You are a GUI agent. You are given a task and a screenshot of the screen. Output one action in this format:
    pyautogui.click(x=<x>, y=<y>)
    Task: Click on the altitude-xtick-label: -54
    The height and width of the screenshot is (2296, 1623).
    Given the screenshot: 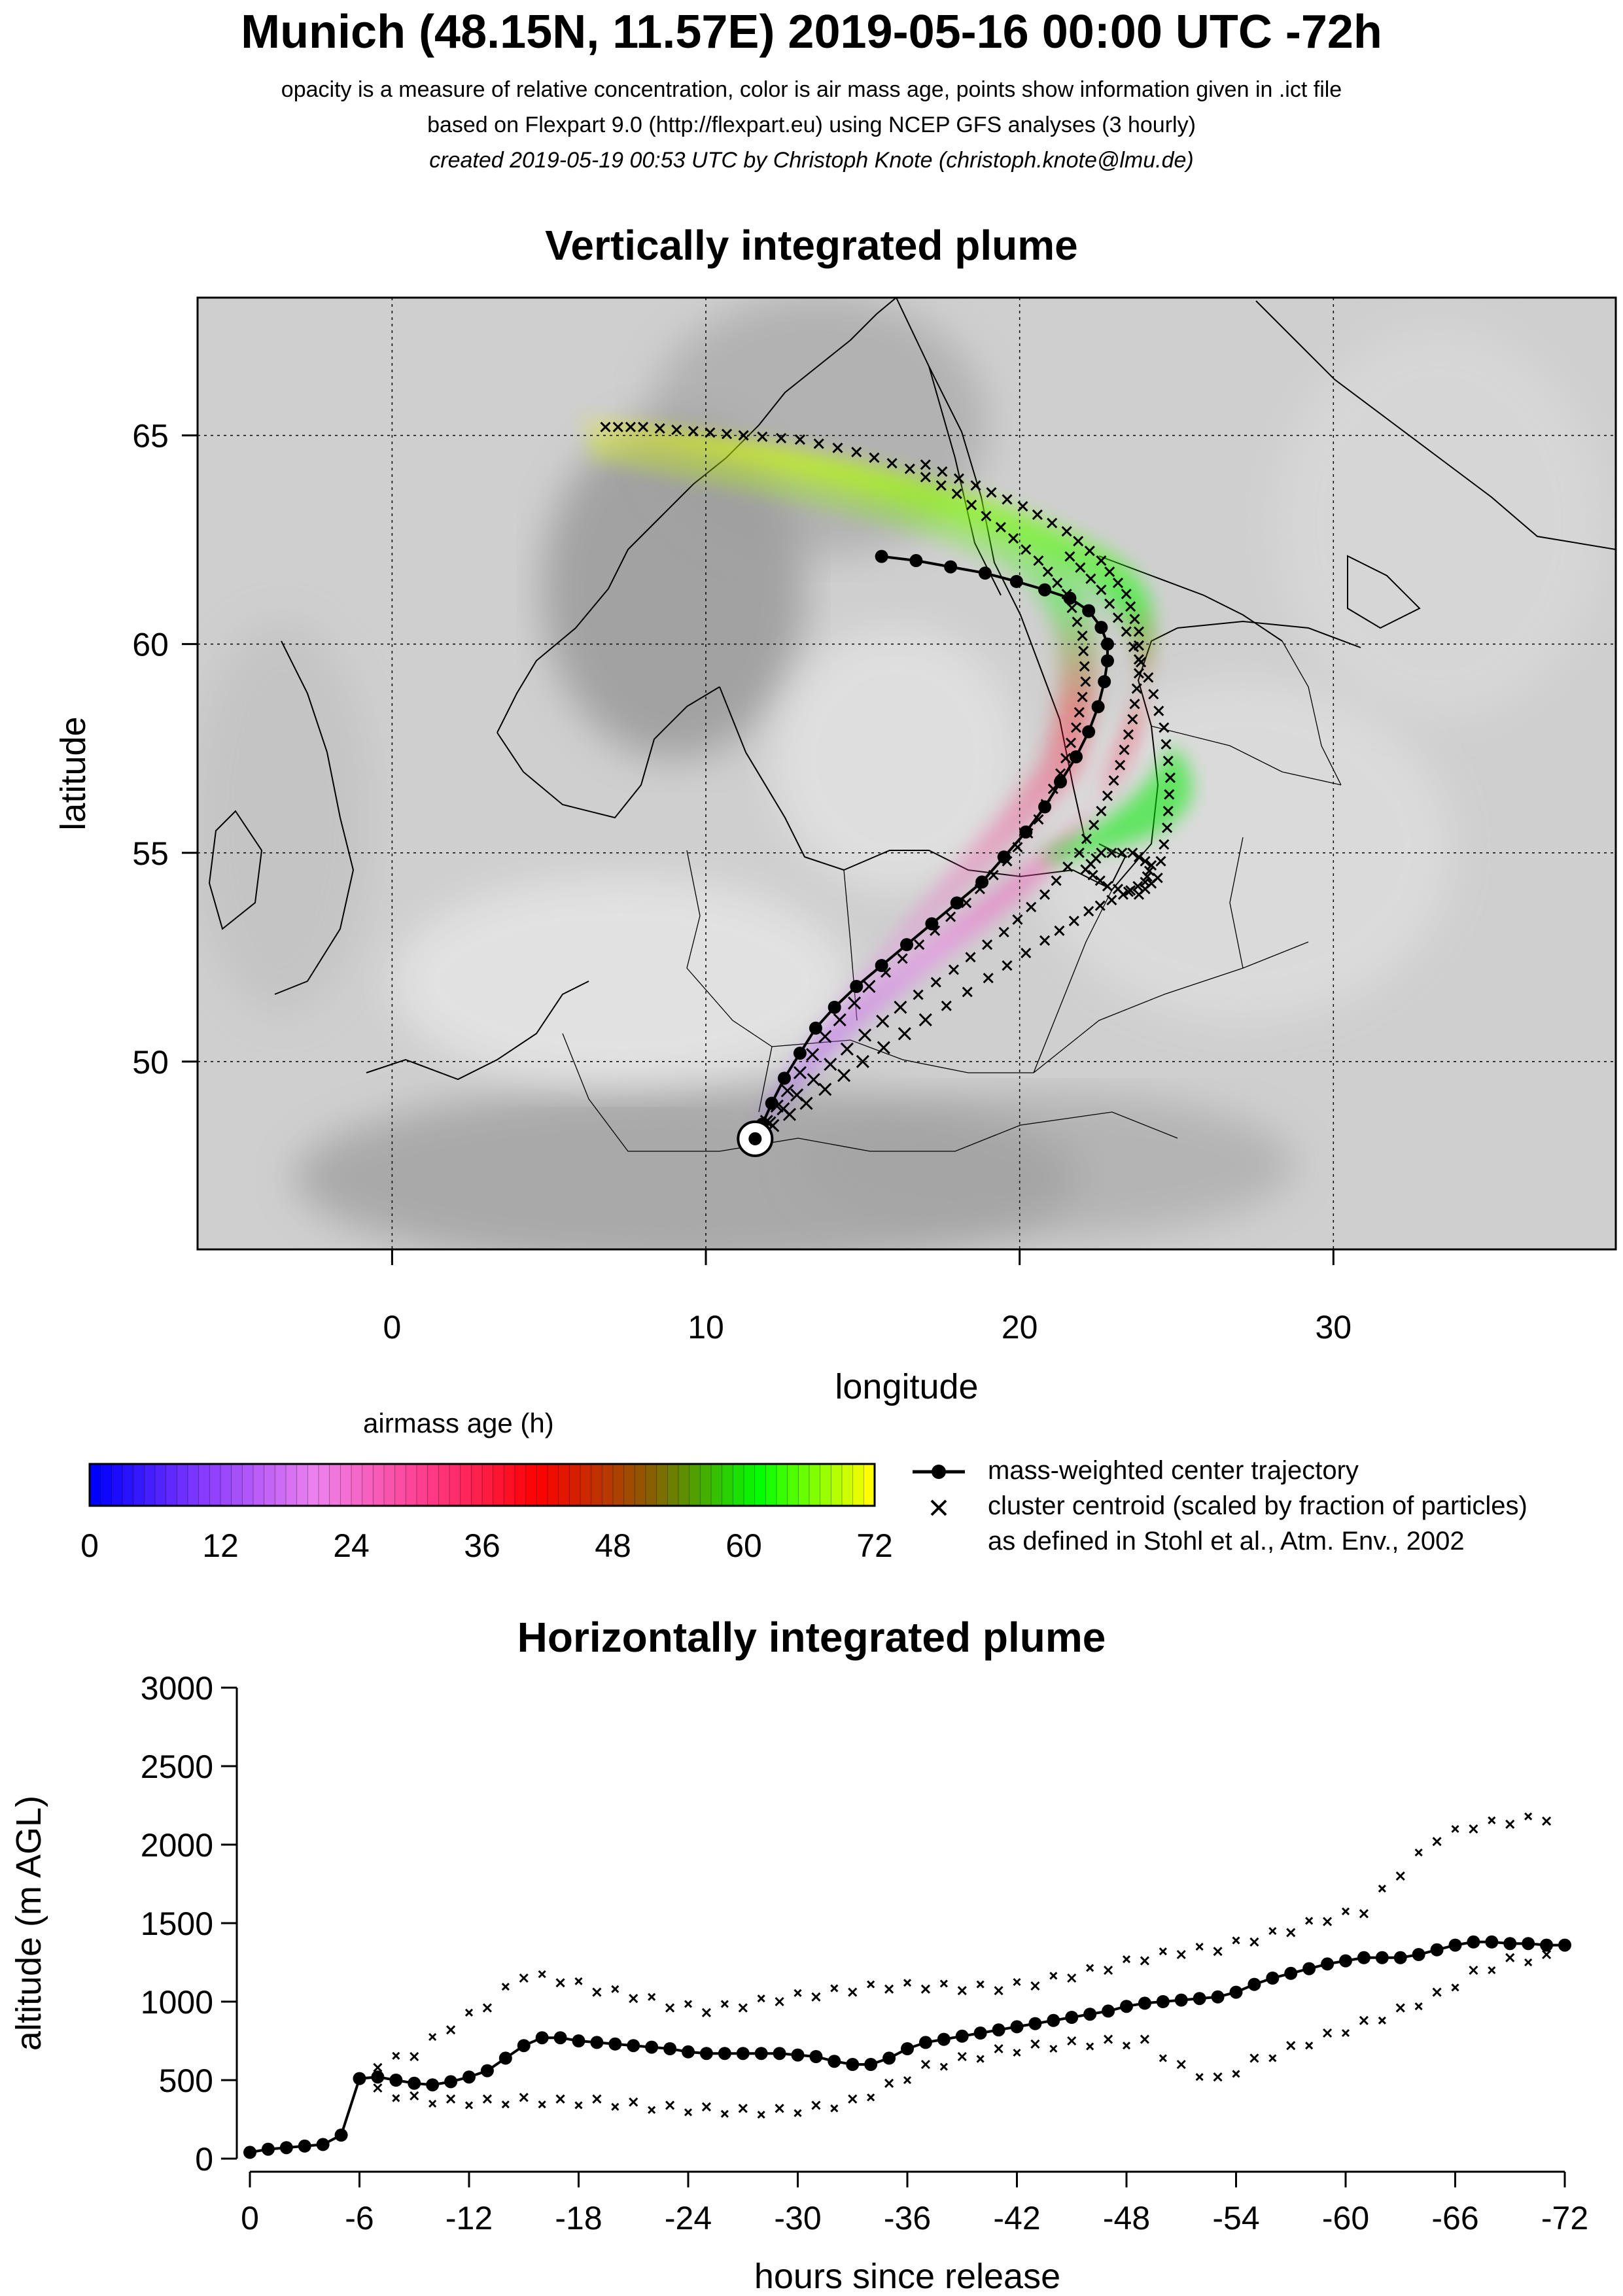 What is the action you would take?
    pyautogui.click(x=1235, y=2218)
    